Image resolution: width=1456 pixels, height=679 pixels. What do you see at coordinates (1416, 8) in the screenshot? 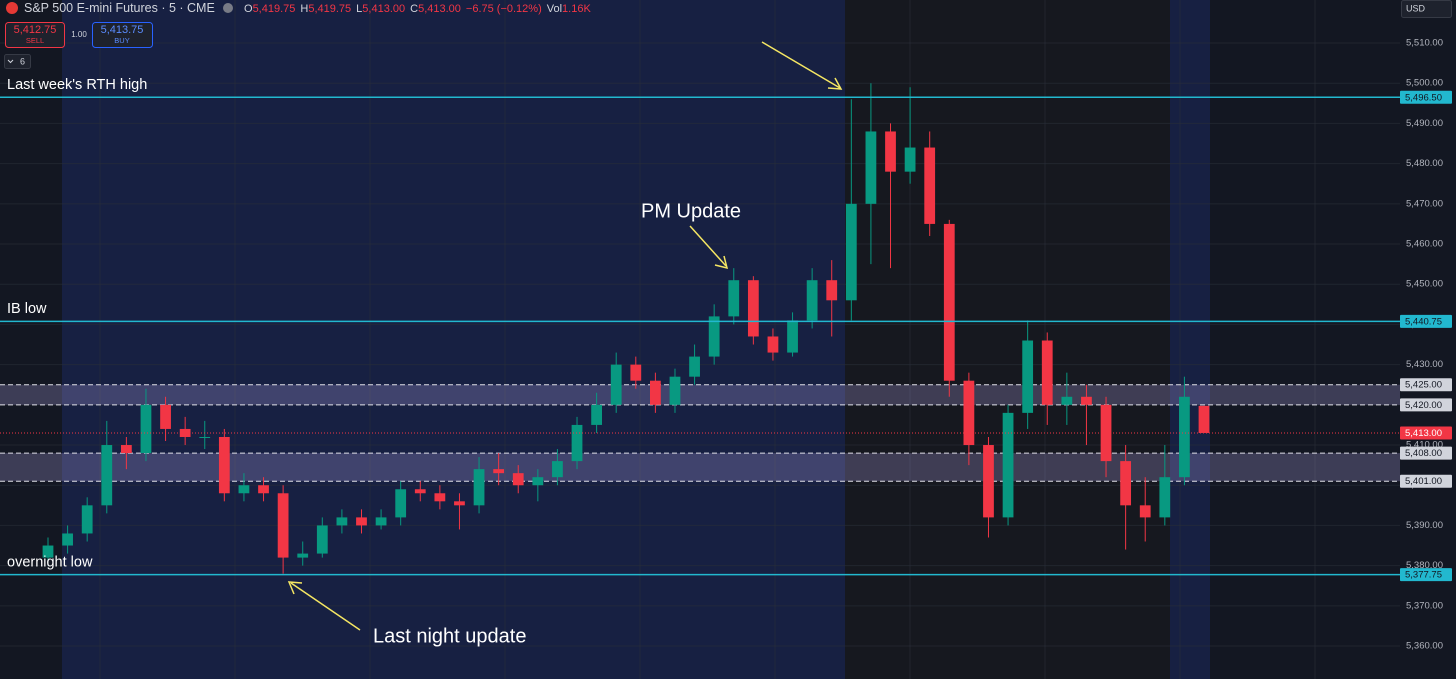
I see `currency: USD` at bounding box center [1416, 8].